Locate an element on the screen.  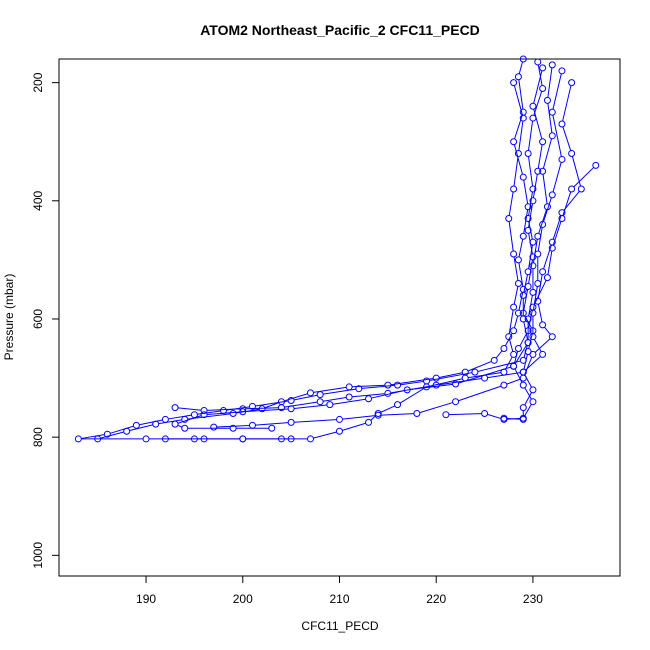
y-axis-label: Pressure (mbar) is located at coordinates (9, 317).